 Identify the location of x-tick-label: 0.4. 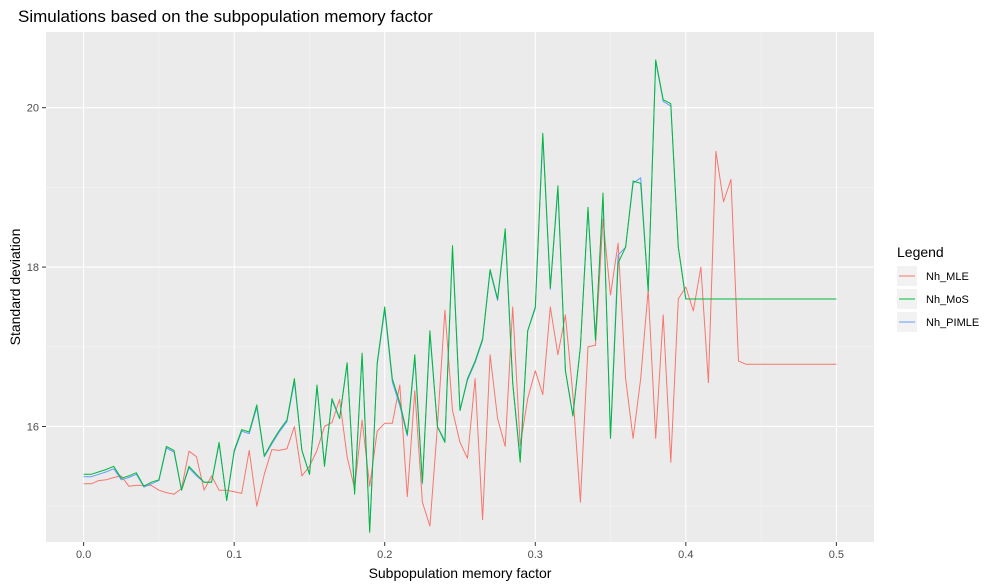
(685, 555).